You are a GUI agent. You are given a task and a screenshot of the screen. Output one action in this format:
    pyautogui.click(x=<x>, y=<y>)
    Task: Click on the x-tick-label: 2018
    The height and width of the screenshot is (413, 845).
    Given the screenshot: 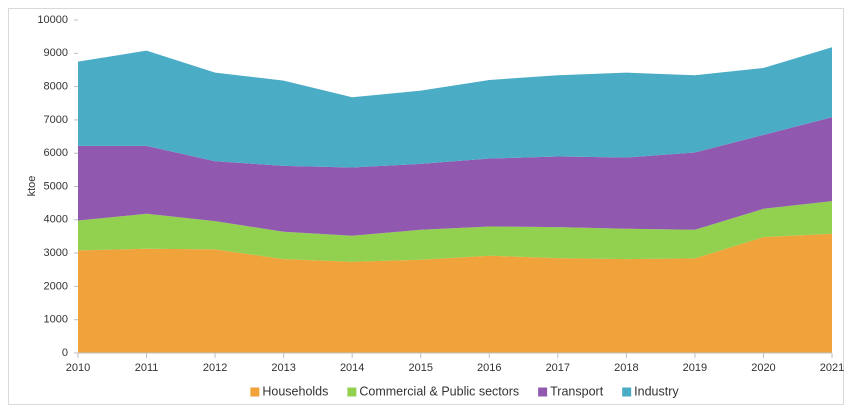 What is the action you would take?
    pyautogui.click(x=626, y=368)
    